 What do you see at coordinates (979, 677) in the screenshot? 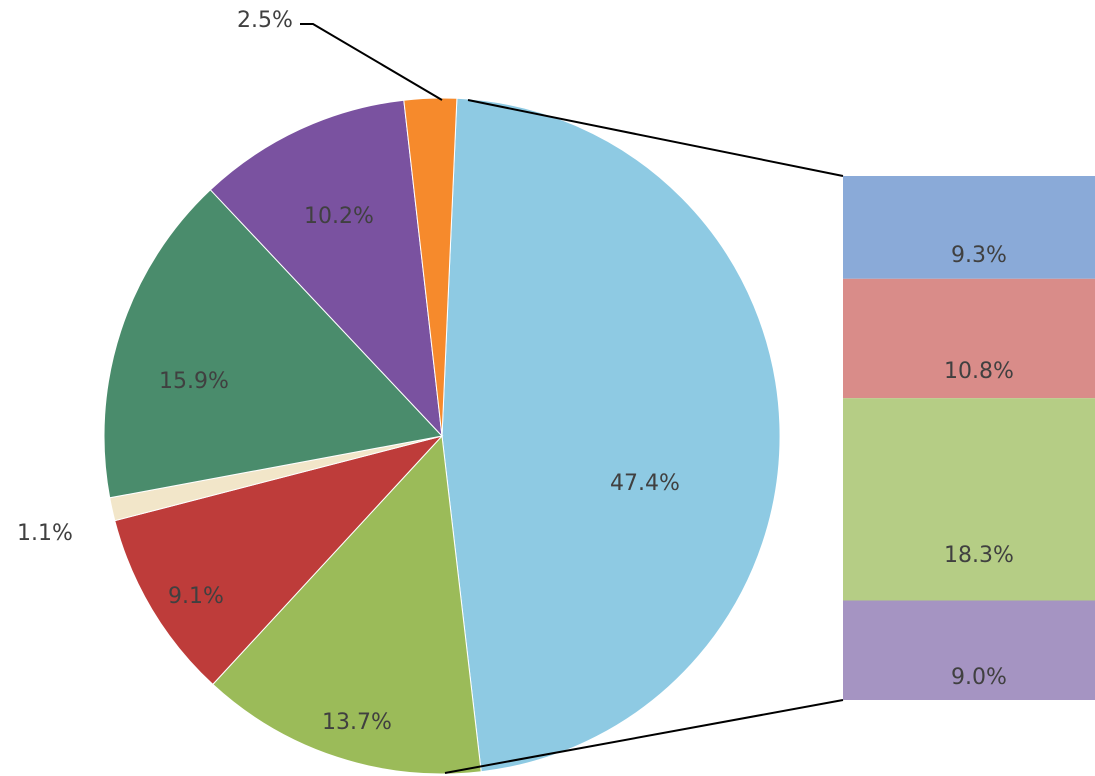
I see `bar-segment-label: 9.0%` at bounding box center [979, 677].